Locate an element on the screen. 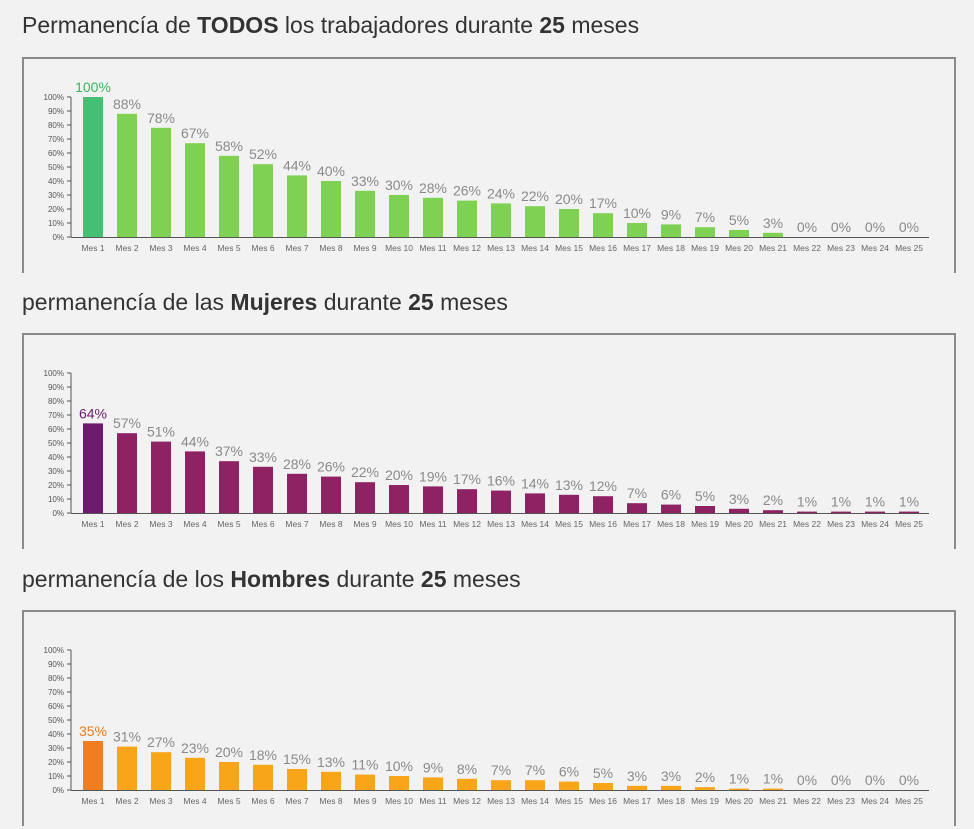 This screenshot has height=829, width=974. x-tick-label: Mes 24 is located at coordinates (875, 801).